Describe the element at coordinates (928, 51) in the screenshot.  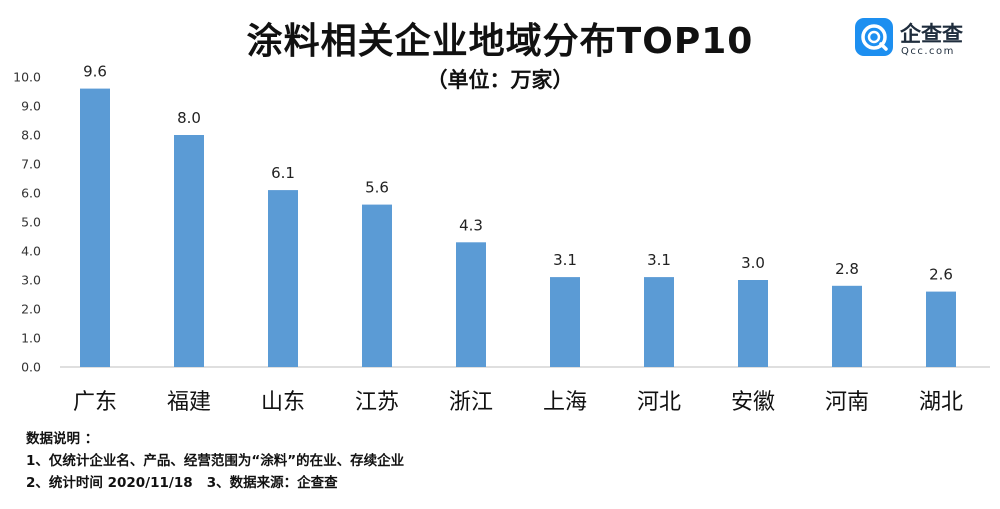
I see `brand-domain: Qcc.com` at that location.